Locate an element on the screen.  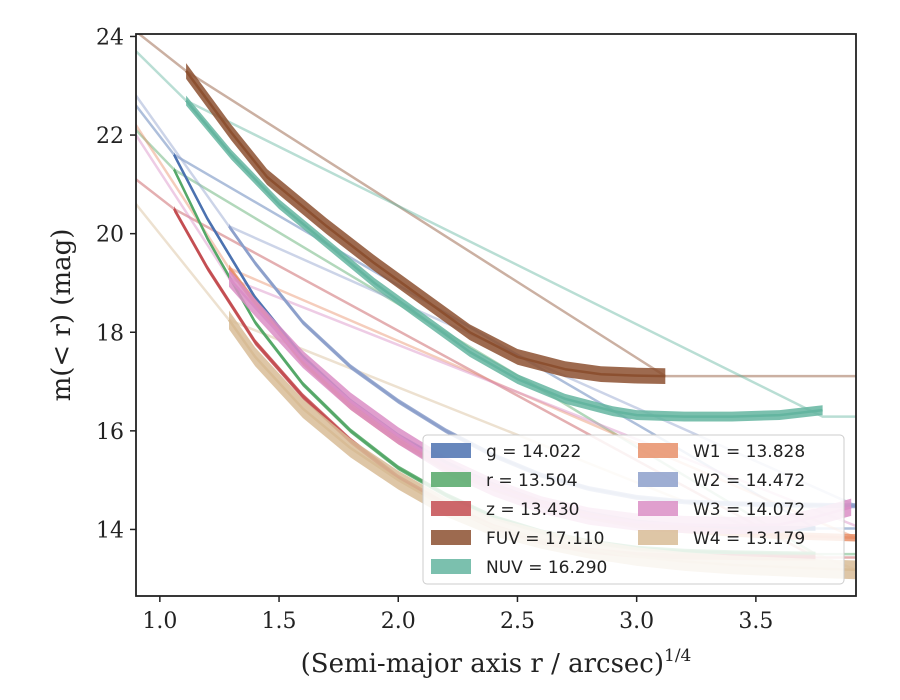
x-axis-label-main: (Semi-major axis r / arcsec) is located at coordinates (482, 664).